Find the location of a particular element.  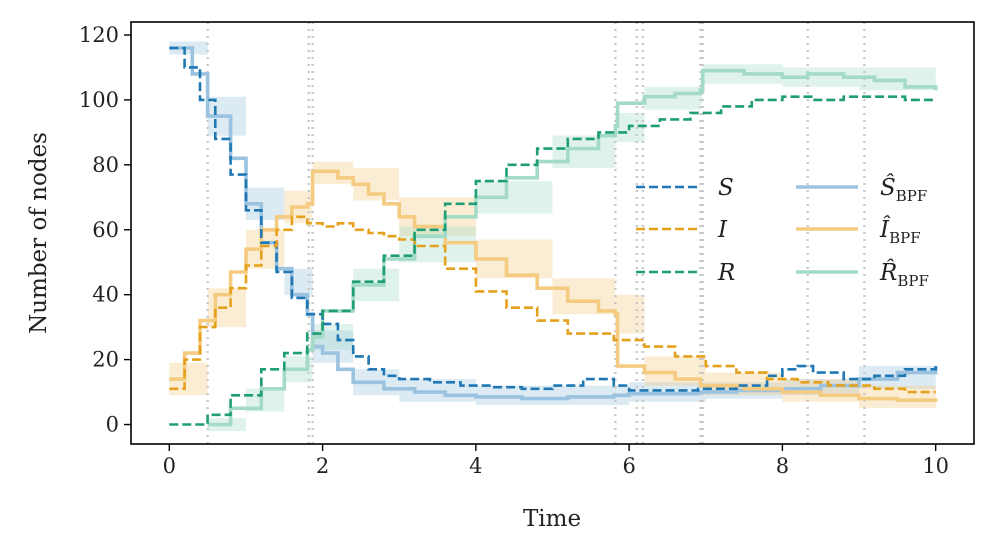

y-tick-label-6: 120 is located at coordinates (99, 35).